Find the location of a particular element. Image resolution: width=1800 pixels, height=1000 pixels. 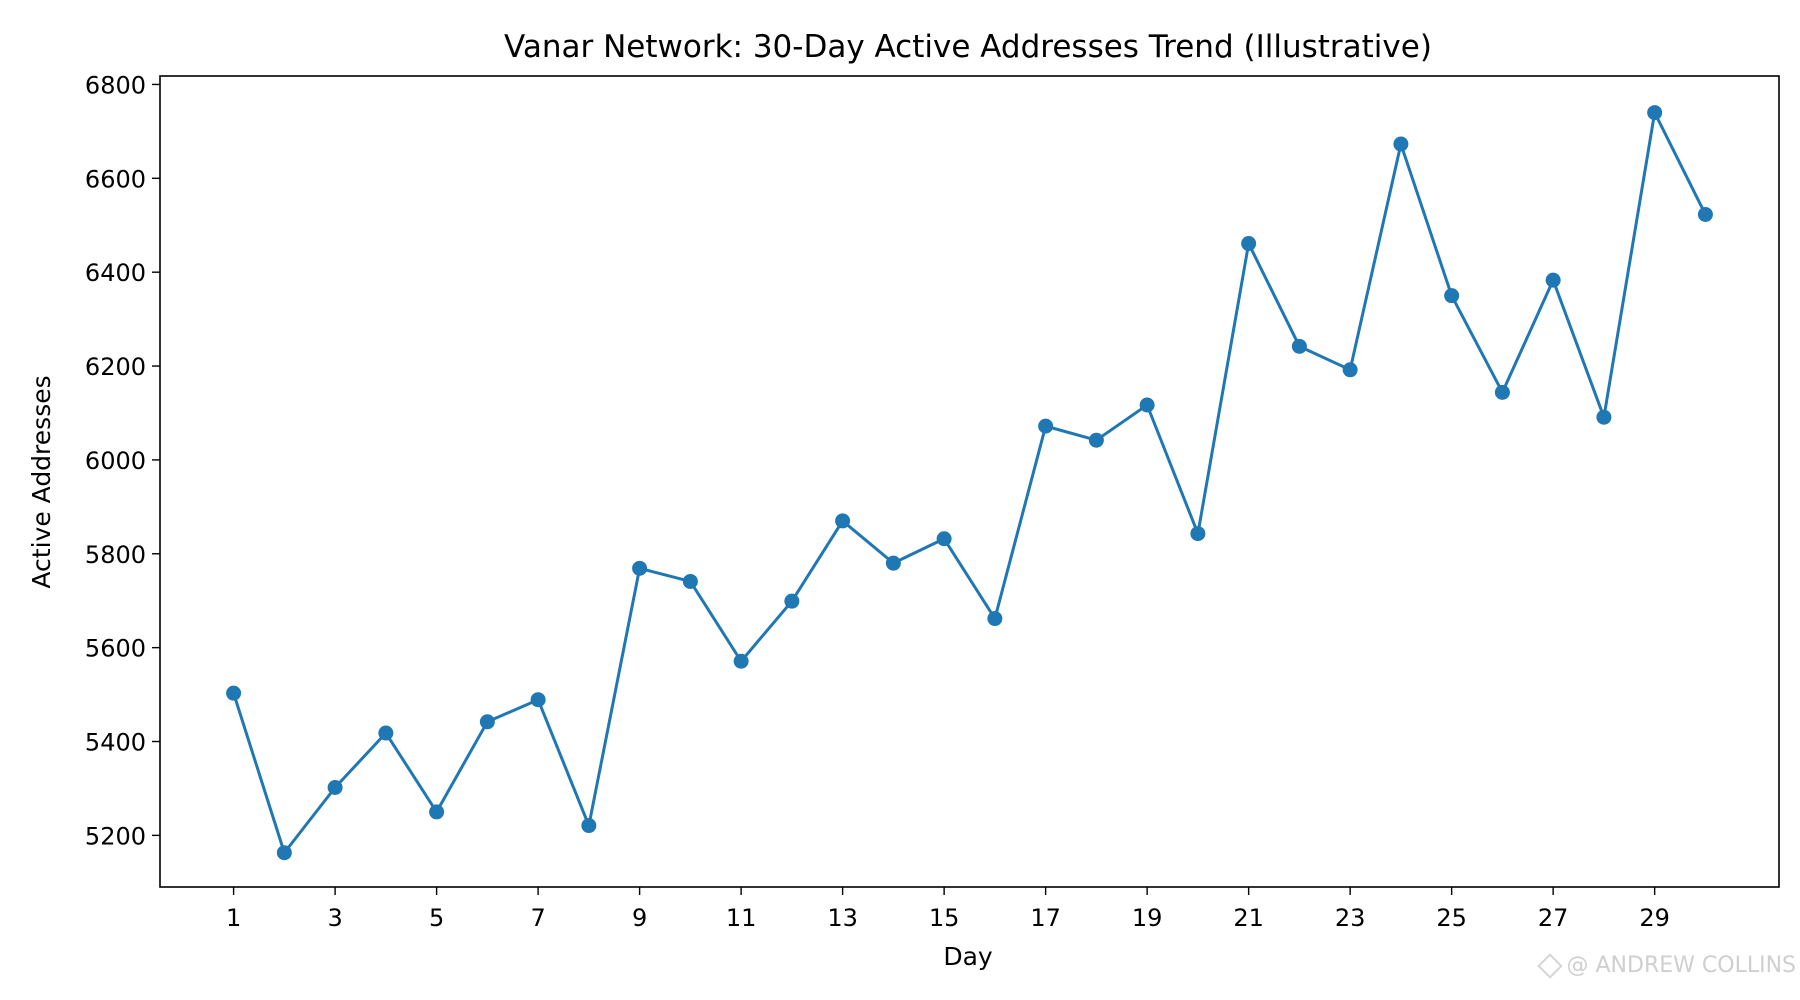

y-tick-label: 6000 is located at coordinates (115, 461).